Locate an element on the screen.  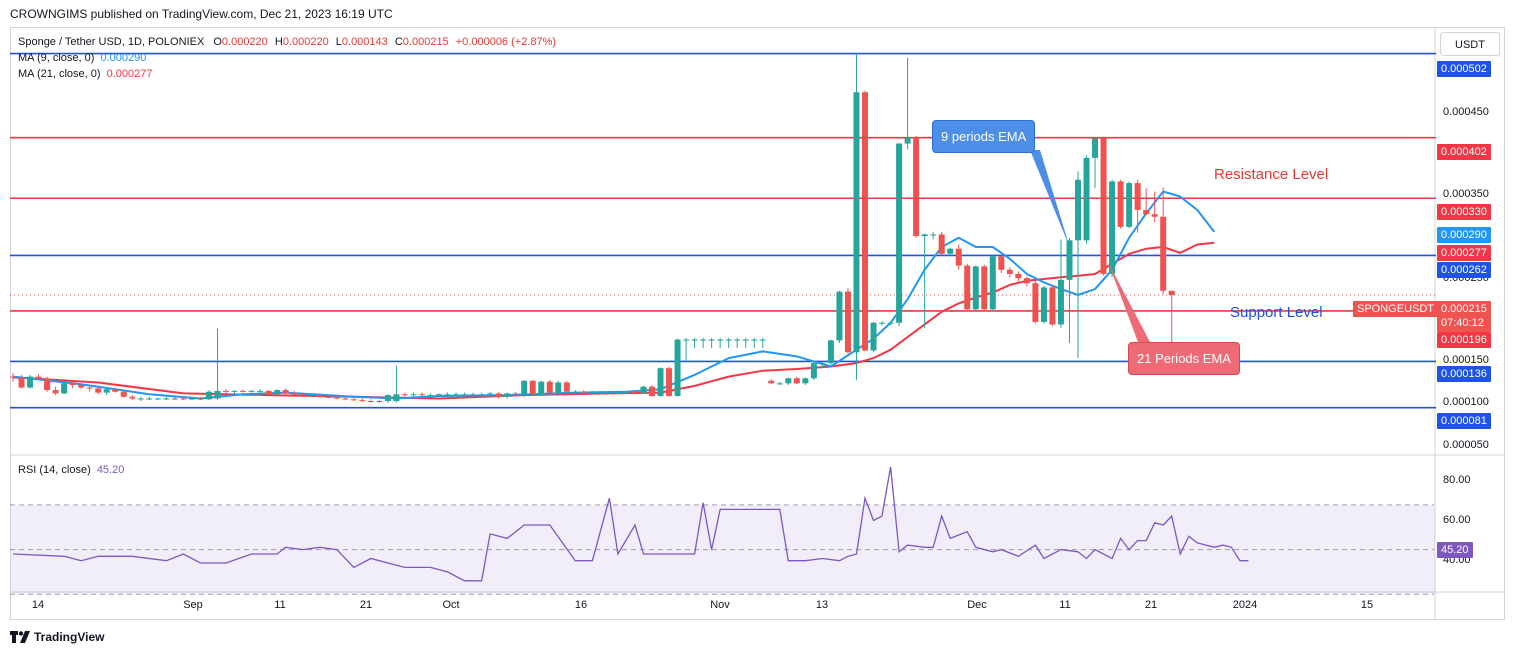
time-tick: 21 is located at coordinates (1151, 605).